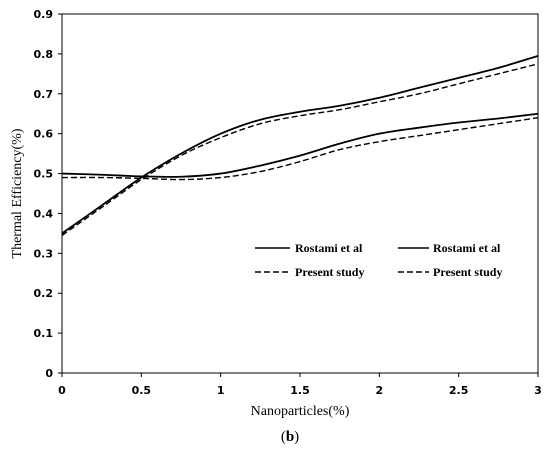  What do you see at coordinates (44, 213) in the screenshot?
I see `y-tick-label: 0.4` at bounding box center [44, 213].